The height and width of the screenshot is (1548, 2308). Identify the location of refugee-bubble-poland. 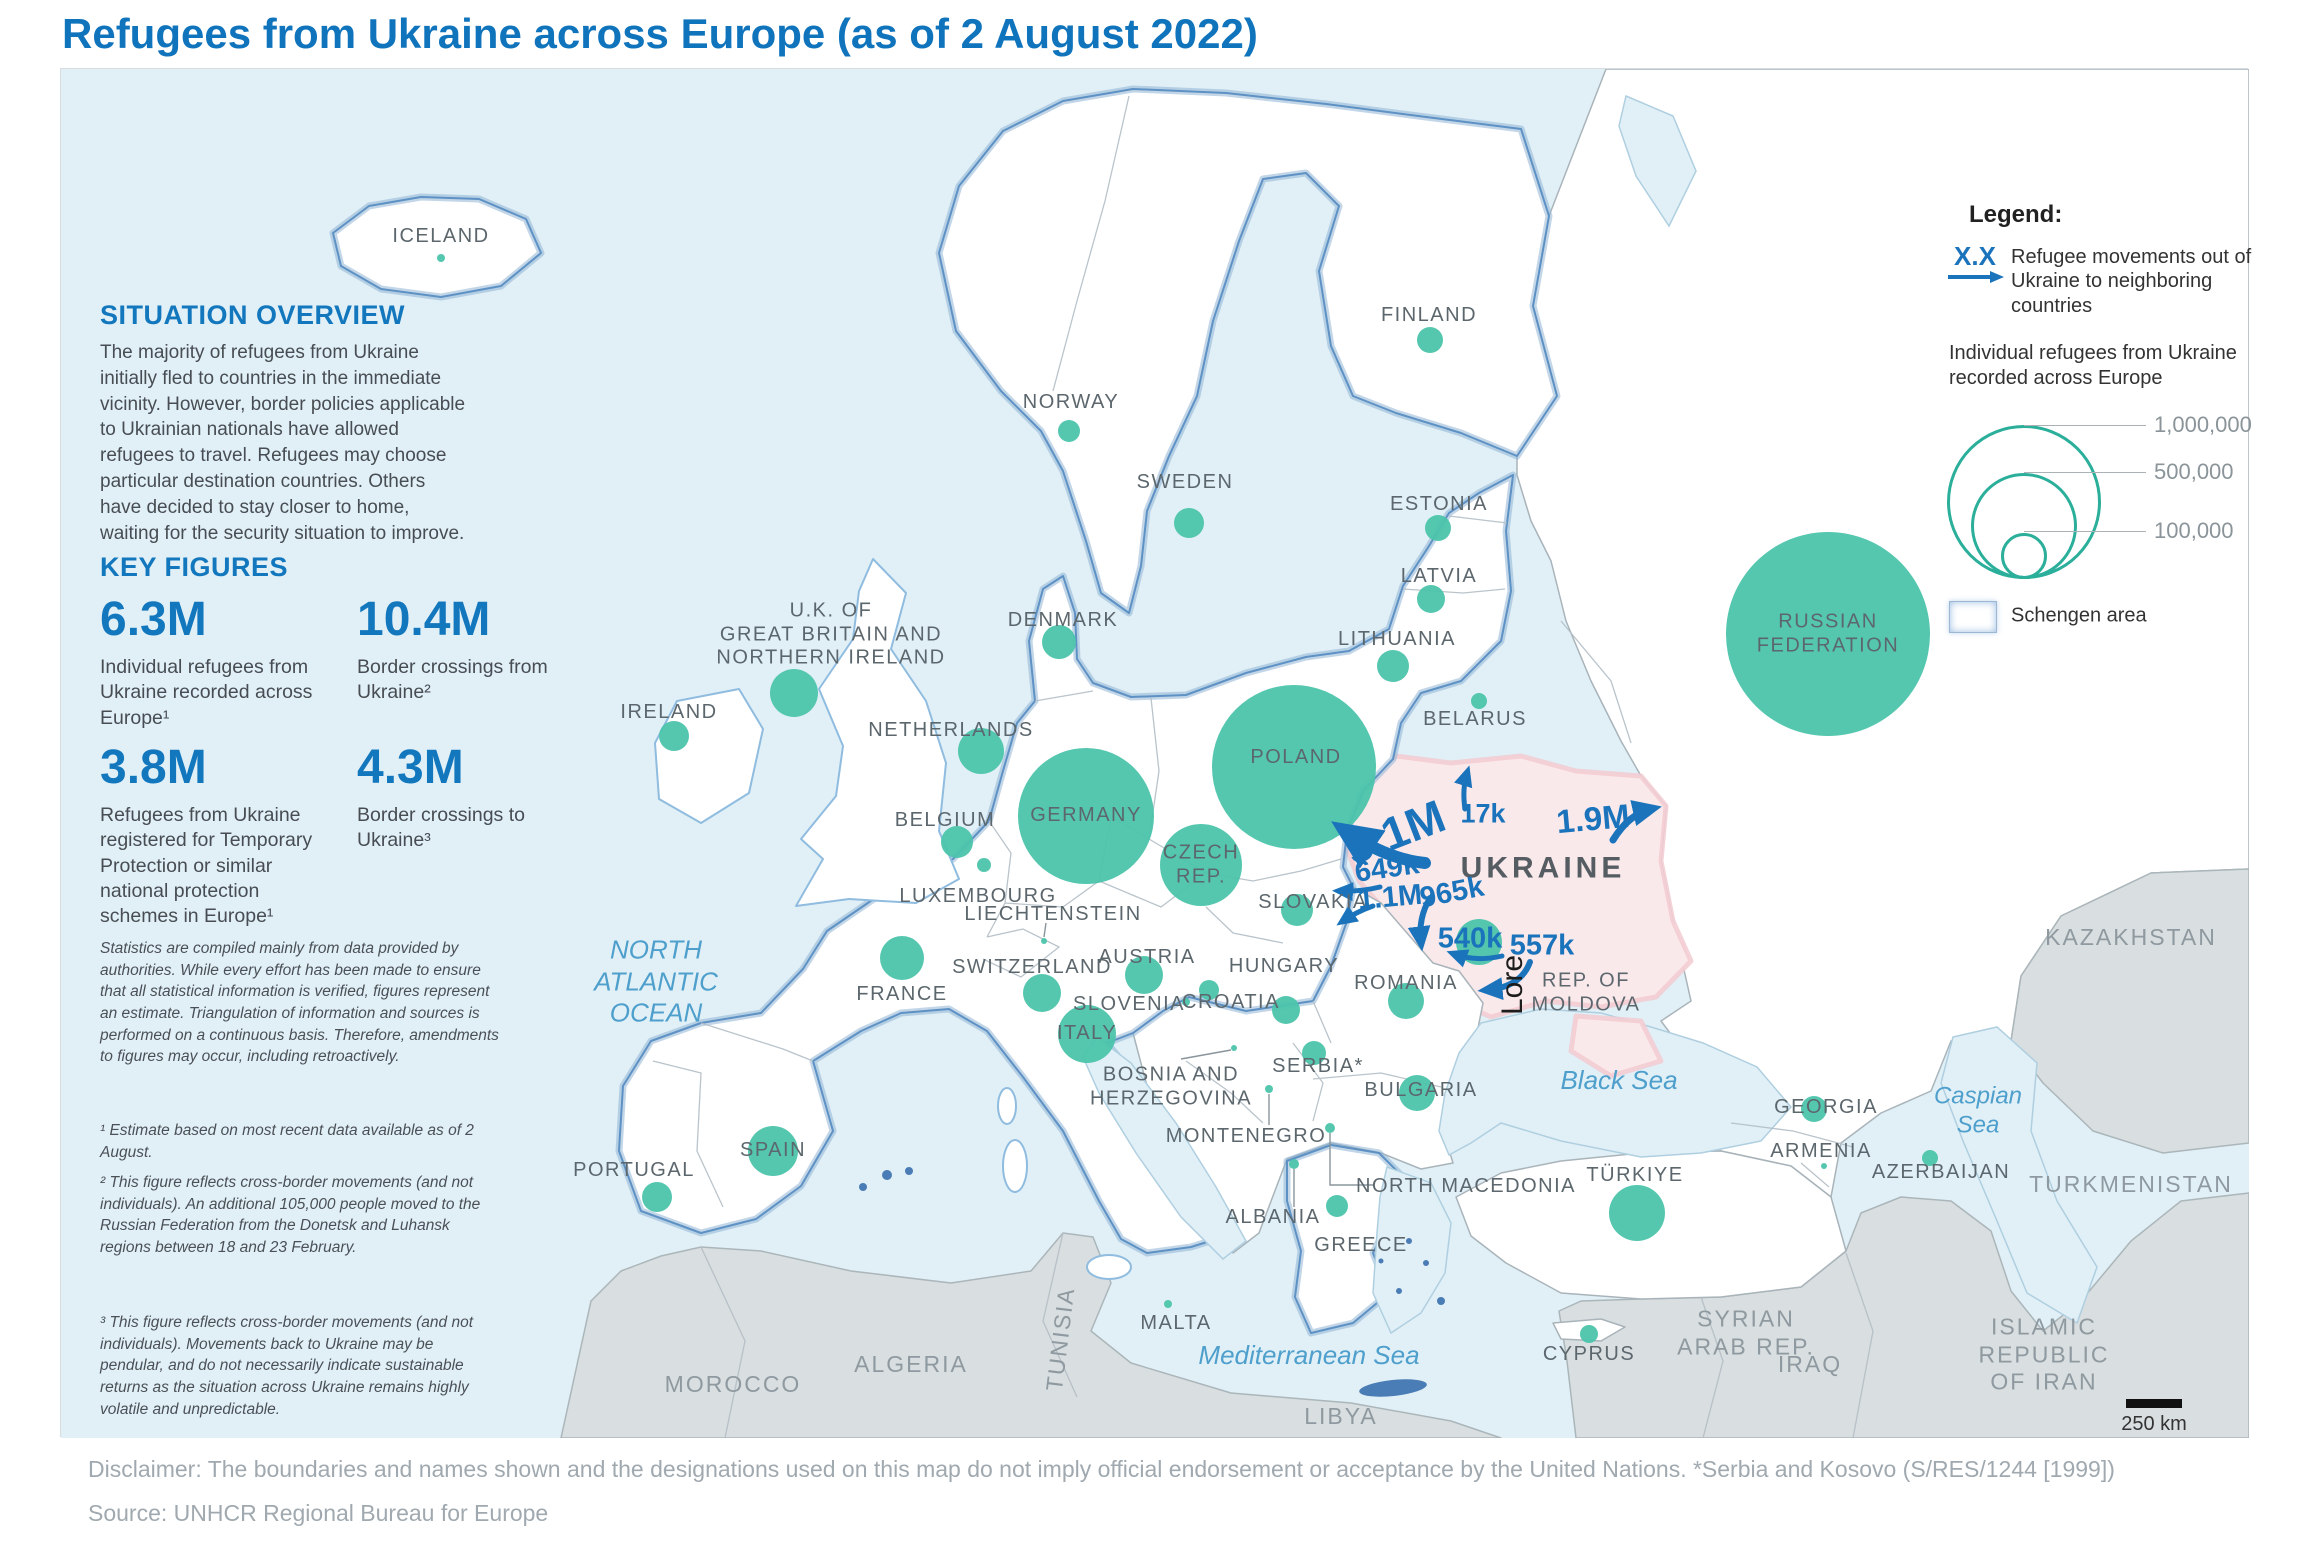
(1294, 767).